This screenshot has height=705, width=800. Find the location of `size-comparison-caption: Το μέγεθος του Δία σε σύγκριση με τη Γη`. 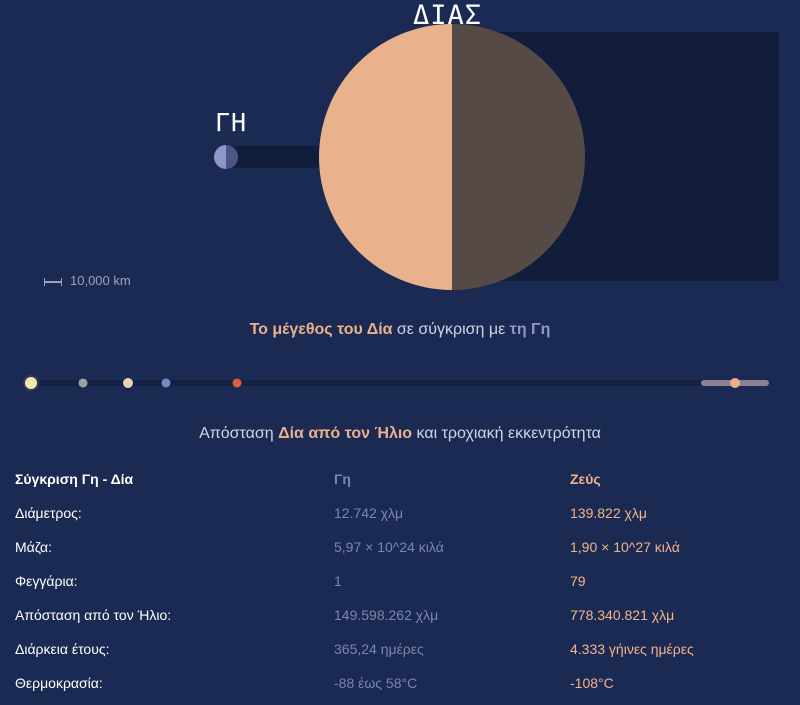

size-comparison-caption: Το μέγεθος του Δία σε σύγκριση με τη Γη is located at coordinates (400, 330).